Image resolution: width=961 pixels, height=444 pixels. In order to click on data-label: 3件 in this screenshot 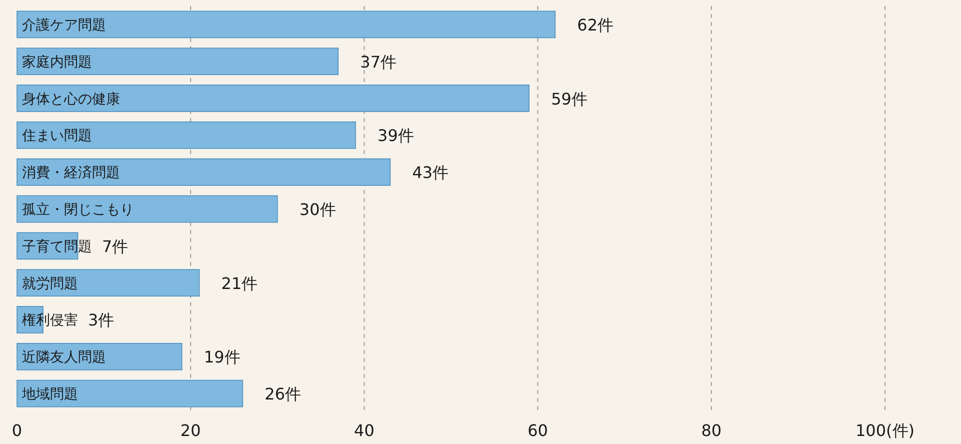, I will do `click(101, 320)`.